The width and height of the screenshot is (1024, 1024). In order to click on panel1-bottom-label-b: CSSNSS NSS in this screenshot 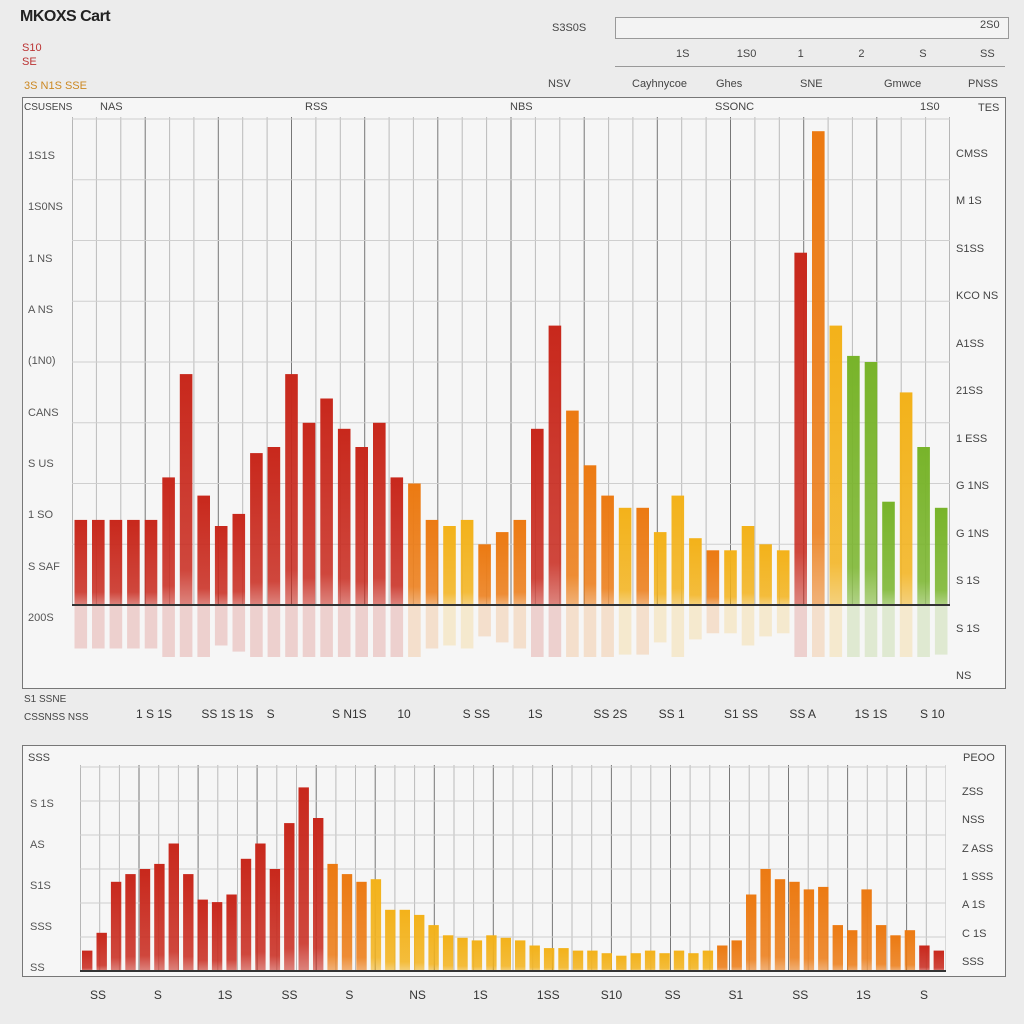, I will do `click(56, 717)`.